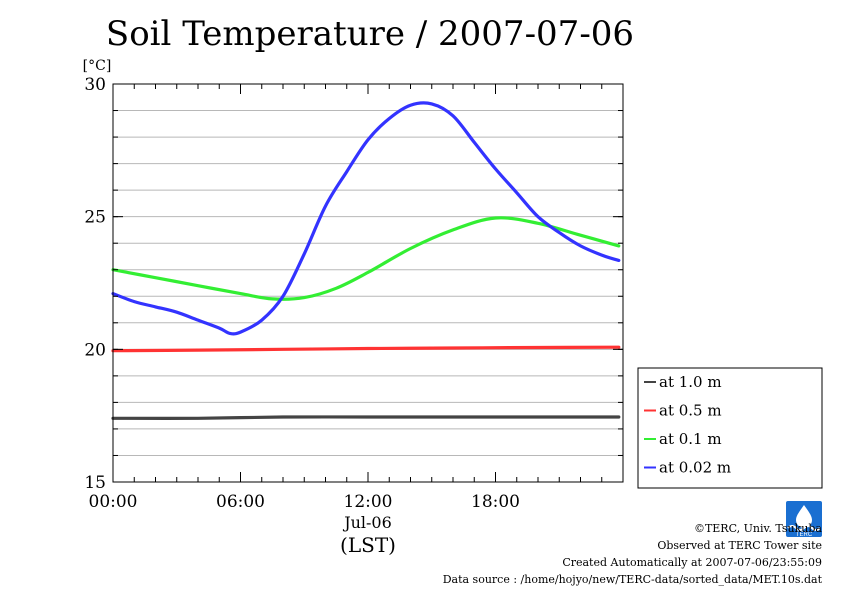 The image size is (842, 595). Describe the element at coordinates (370, 34) in the screenshot. I see `chart-title: Soil Temperature / 2007-07-06` at that location.